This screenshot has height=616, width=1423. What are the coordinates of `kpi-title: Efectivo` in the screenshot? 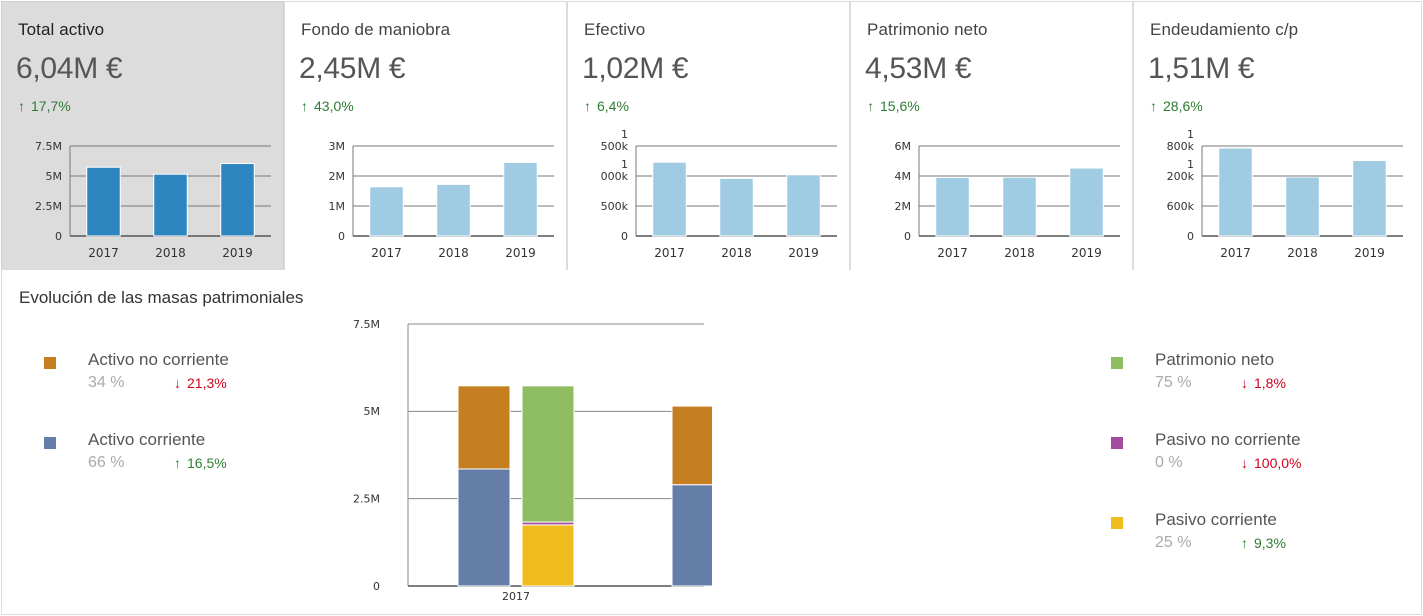 It's located at (615, 29).